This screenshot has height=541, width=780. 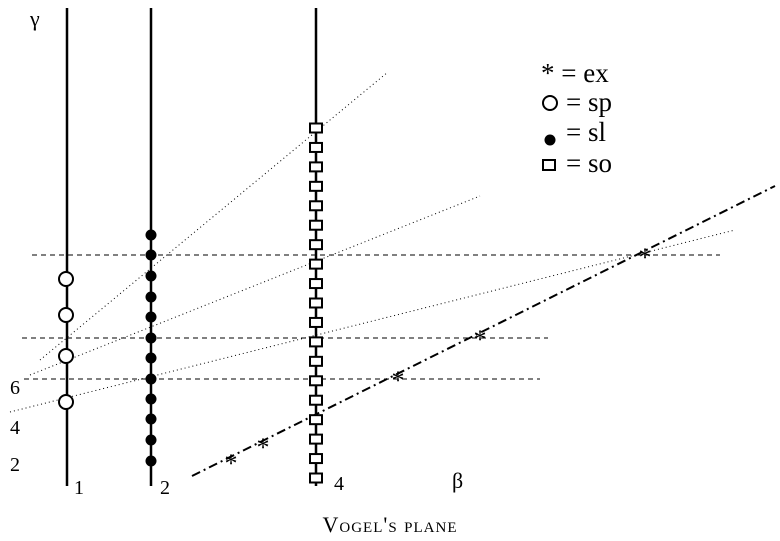 I want to click on gamma-axis-label: γ, so click(x=34, y=18).